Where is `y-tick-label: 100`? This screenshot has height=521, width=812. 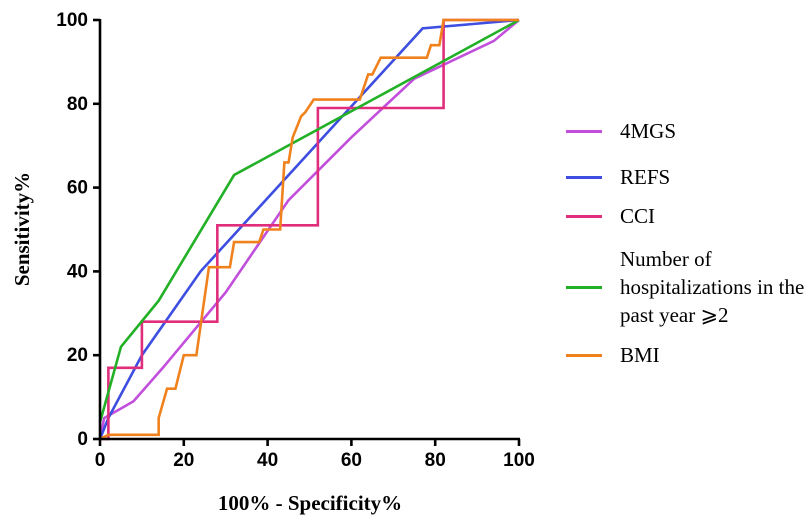 y-tick-label: 100 is located at coordinates (72, 20).